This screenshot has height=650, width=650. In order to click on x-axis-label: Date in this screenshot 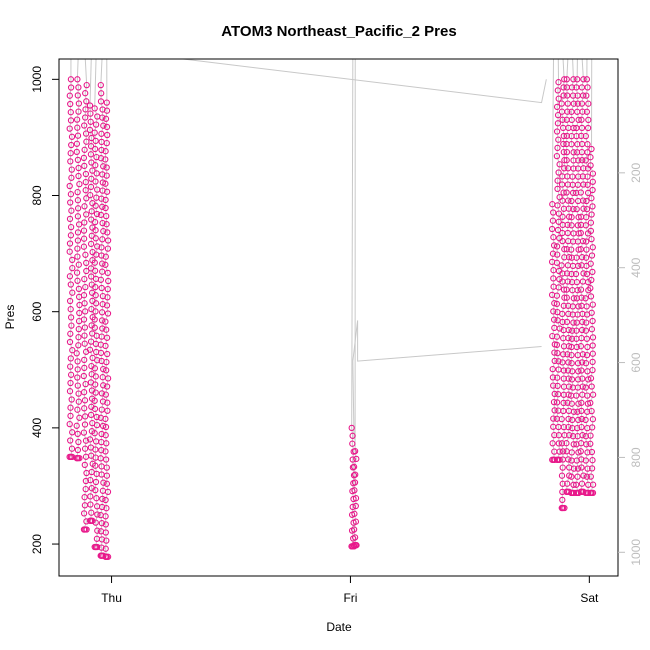, I will do `click(339, 627)`.